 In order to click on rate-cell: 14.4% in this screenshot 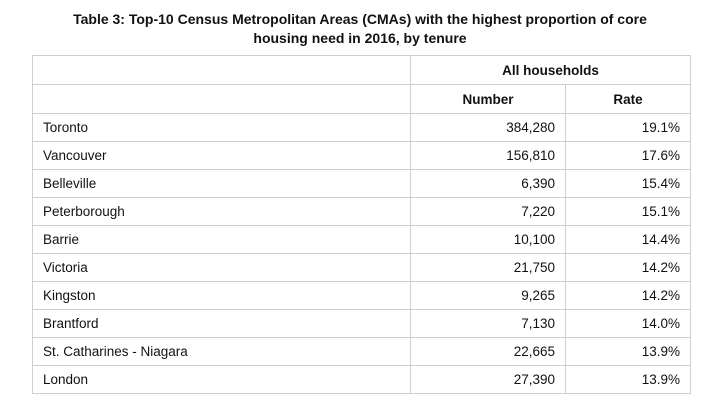, I will do `click(628, 239)`.